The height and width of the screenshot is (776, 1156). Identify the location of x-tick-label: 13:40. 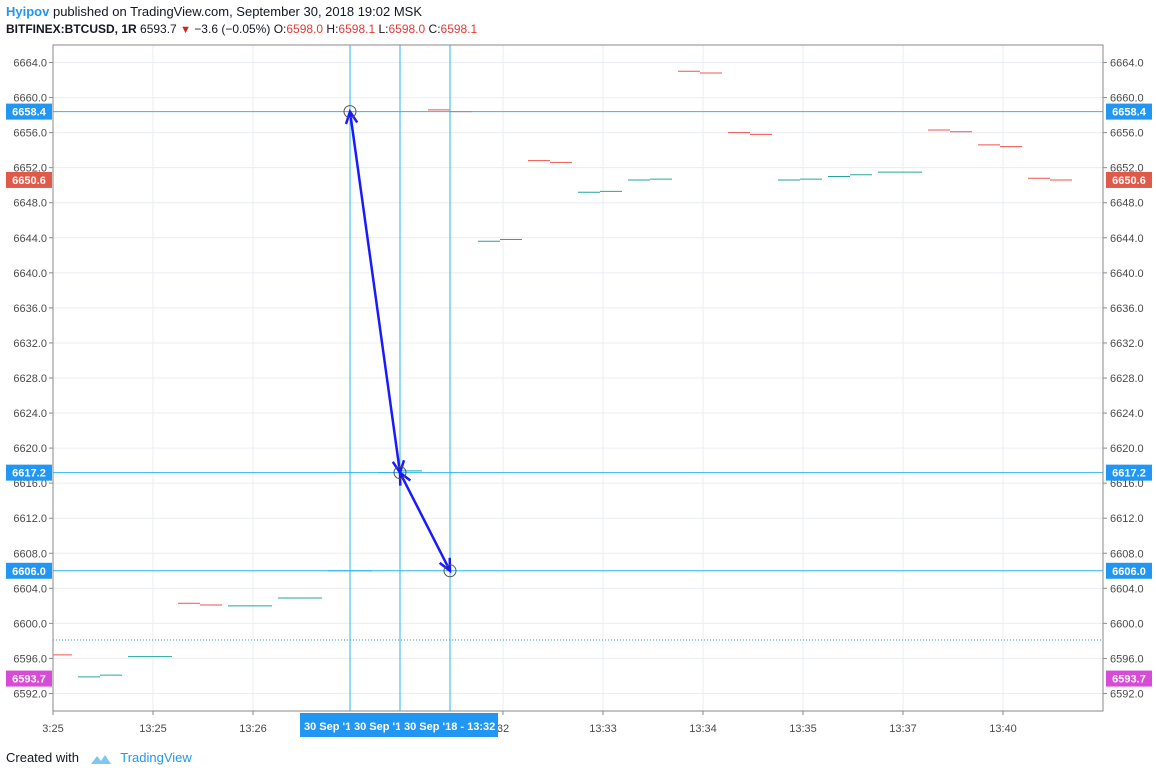
(1003, 729).